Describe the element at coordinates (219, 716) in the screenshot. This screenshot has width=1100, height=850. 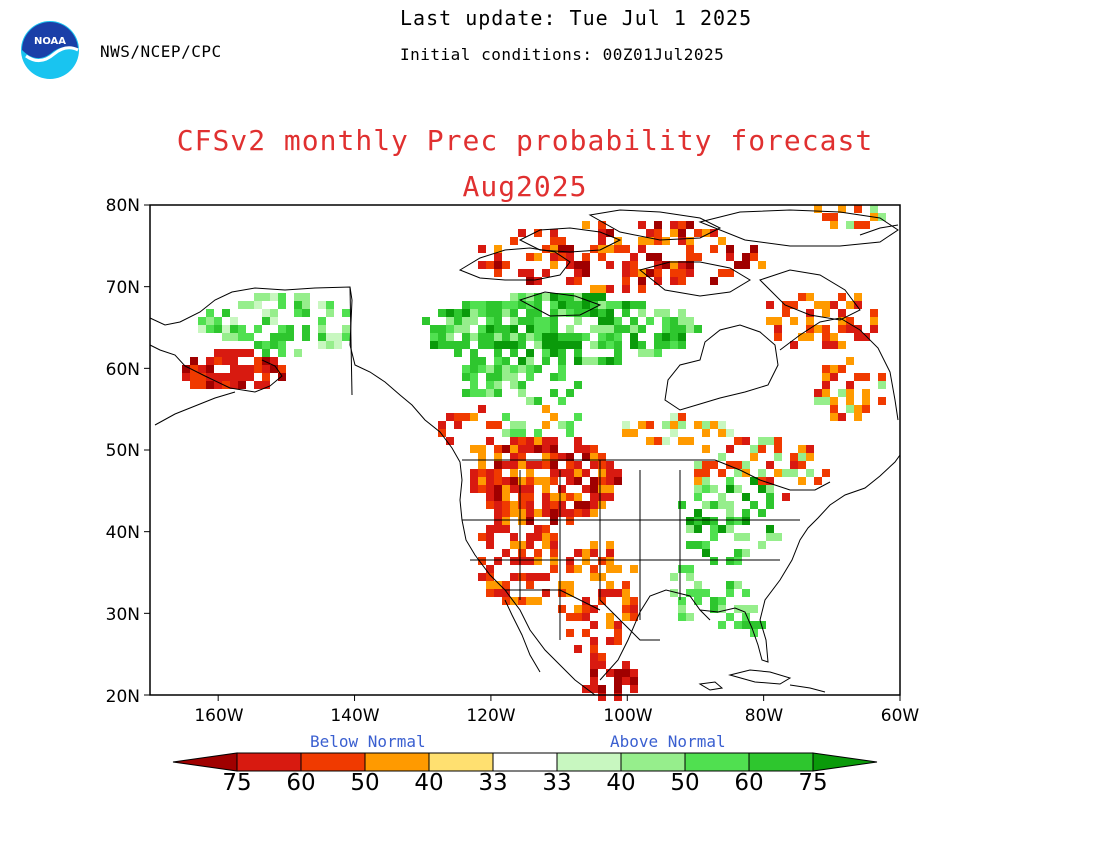
I see `lon-label-160w: 160W` at that location.